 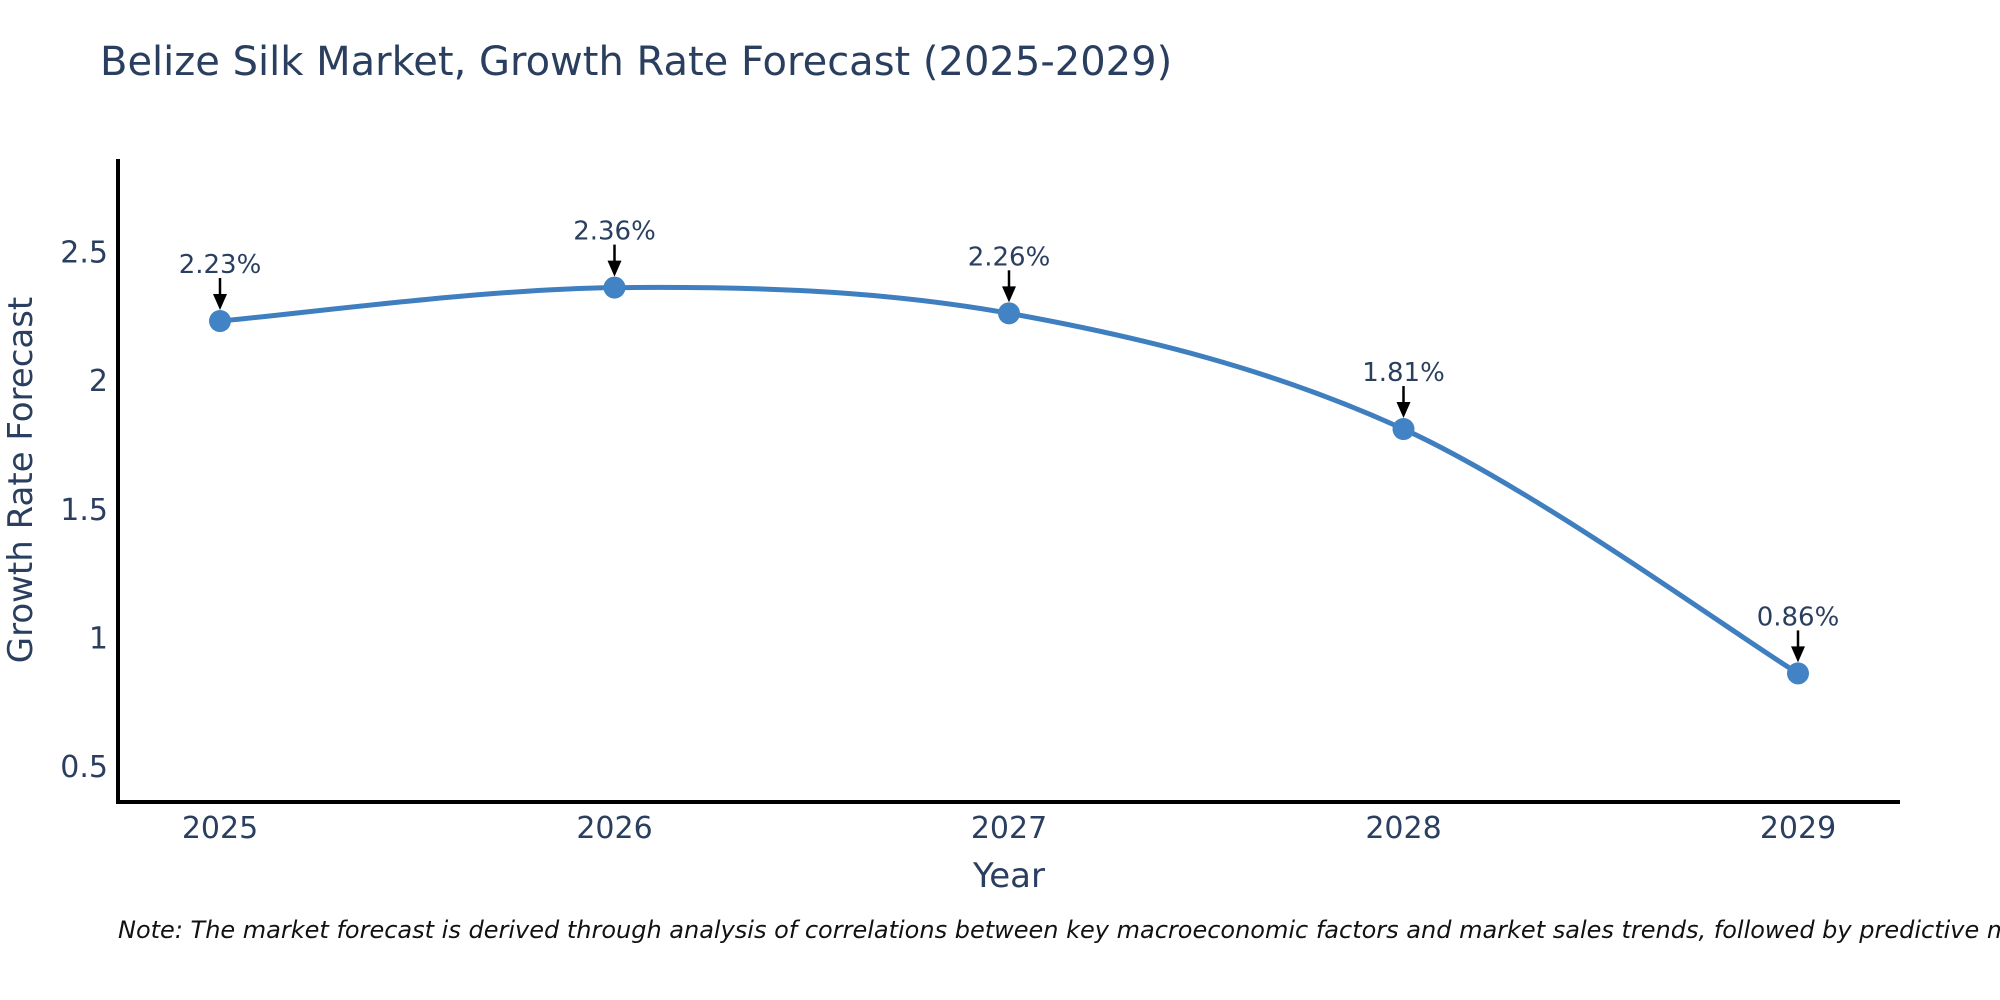 I want to click on y-tick-label: 1, so click(x=98, y=638).